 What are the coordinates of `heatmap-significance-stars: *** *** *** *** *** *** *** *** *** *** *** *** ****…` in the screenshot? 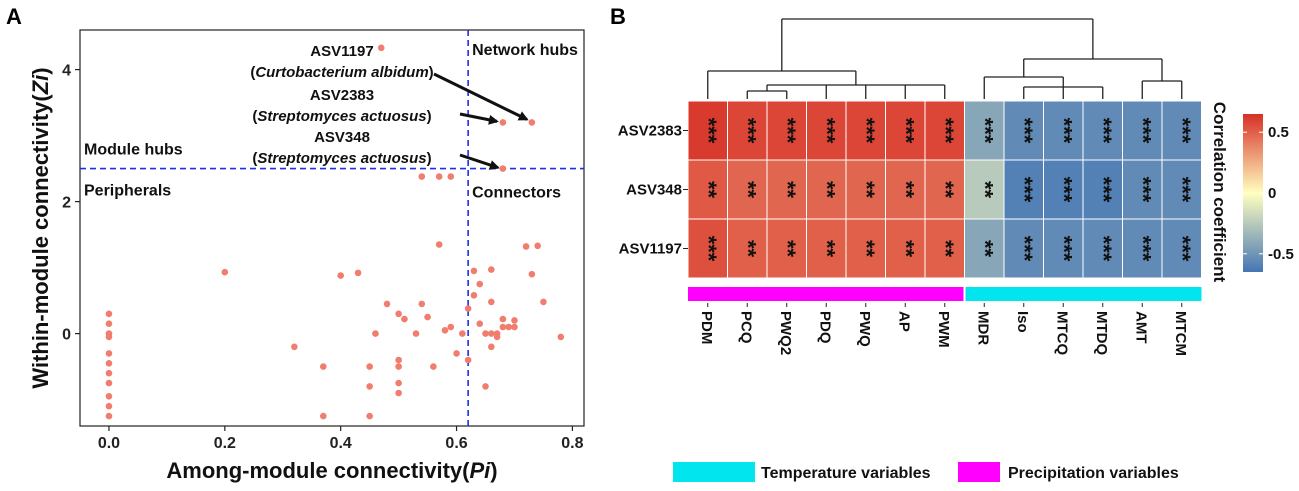 It's located at (945, 190).